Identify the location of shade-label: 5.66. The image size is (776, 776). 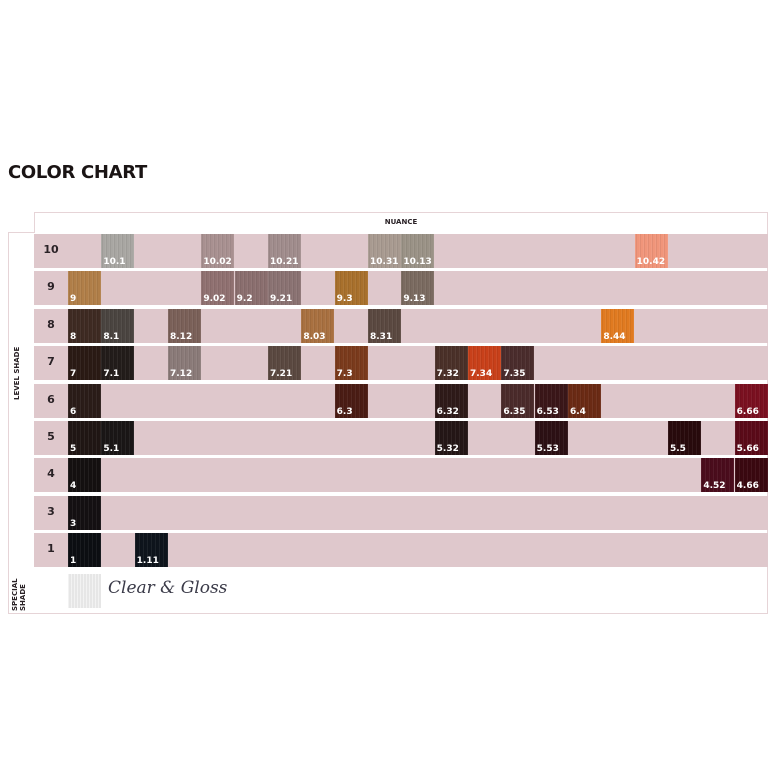
(747, 449).